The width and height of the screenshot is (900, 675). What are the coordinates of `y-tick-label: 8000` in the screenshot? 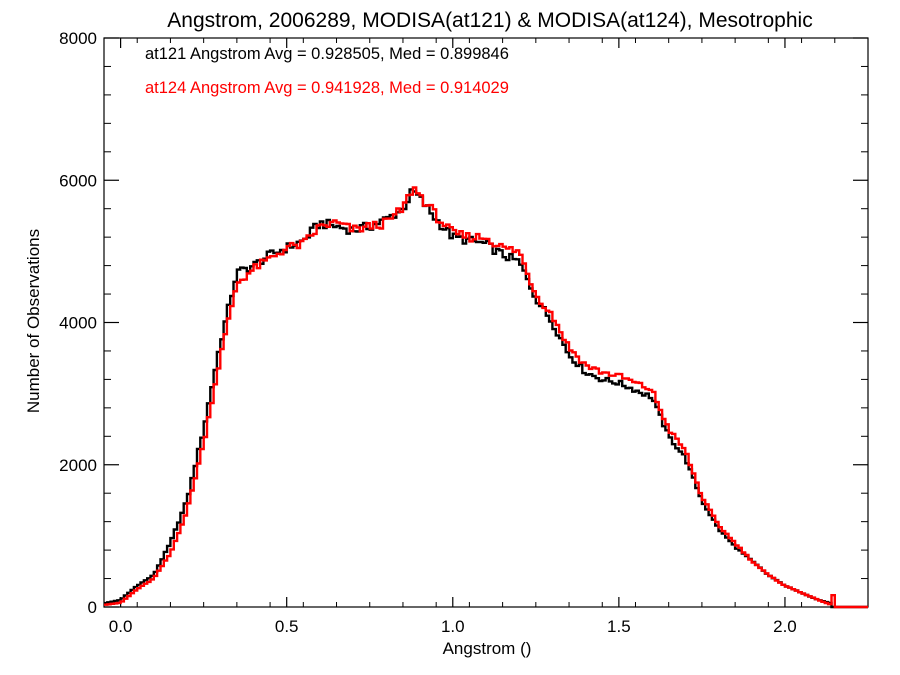 It's located at (78, 38).